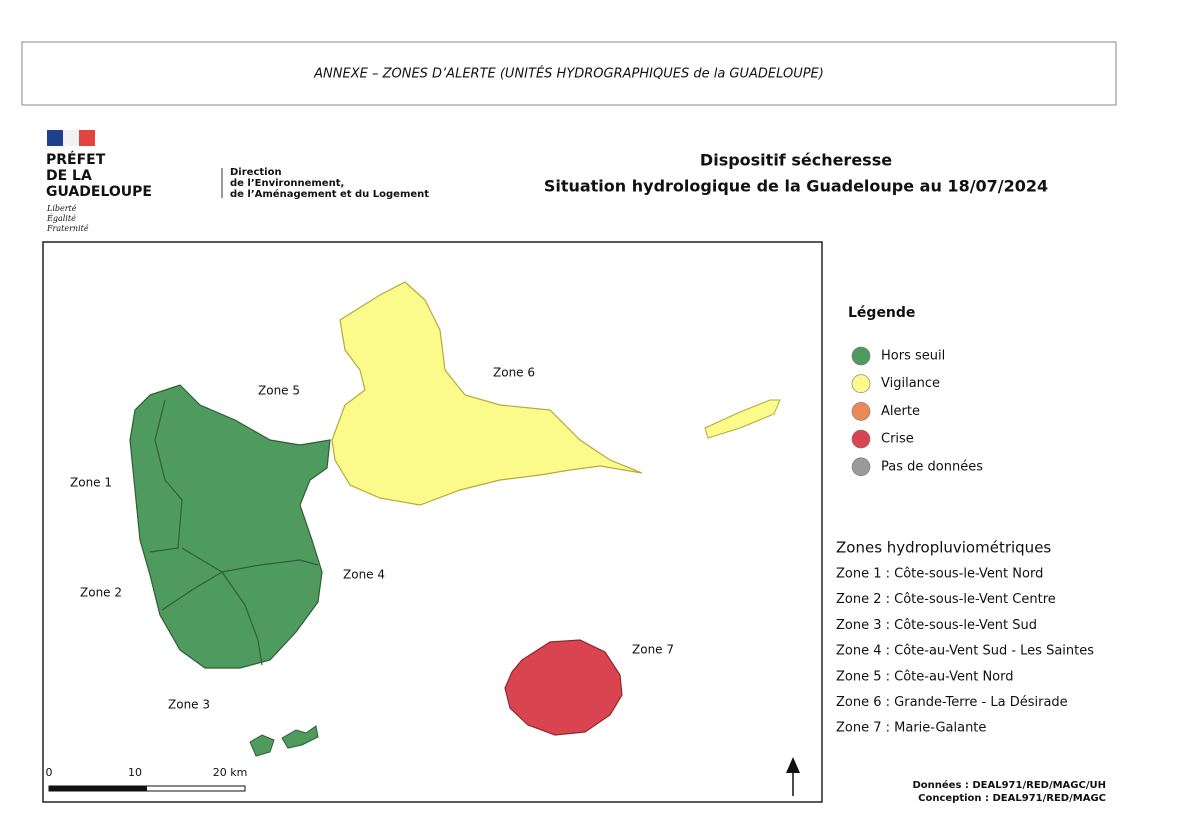 The image size is (1200, 824). What do you see at coordinates (936, 625) in the screenshot?
I see `zone-item: Zone 3 : Côte-sous-le-Vent Sud` at bounding box center [936, 625].